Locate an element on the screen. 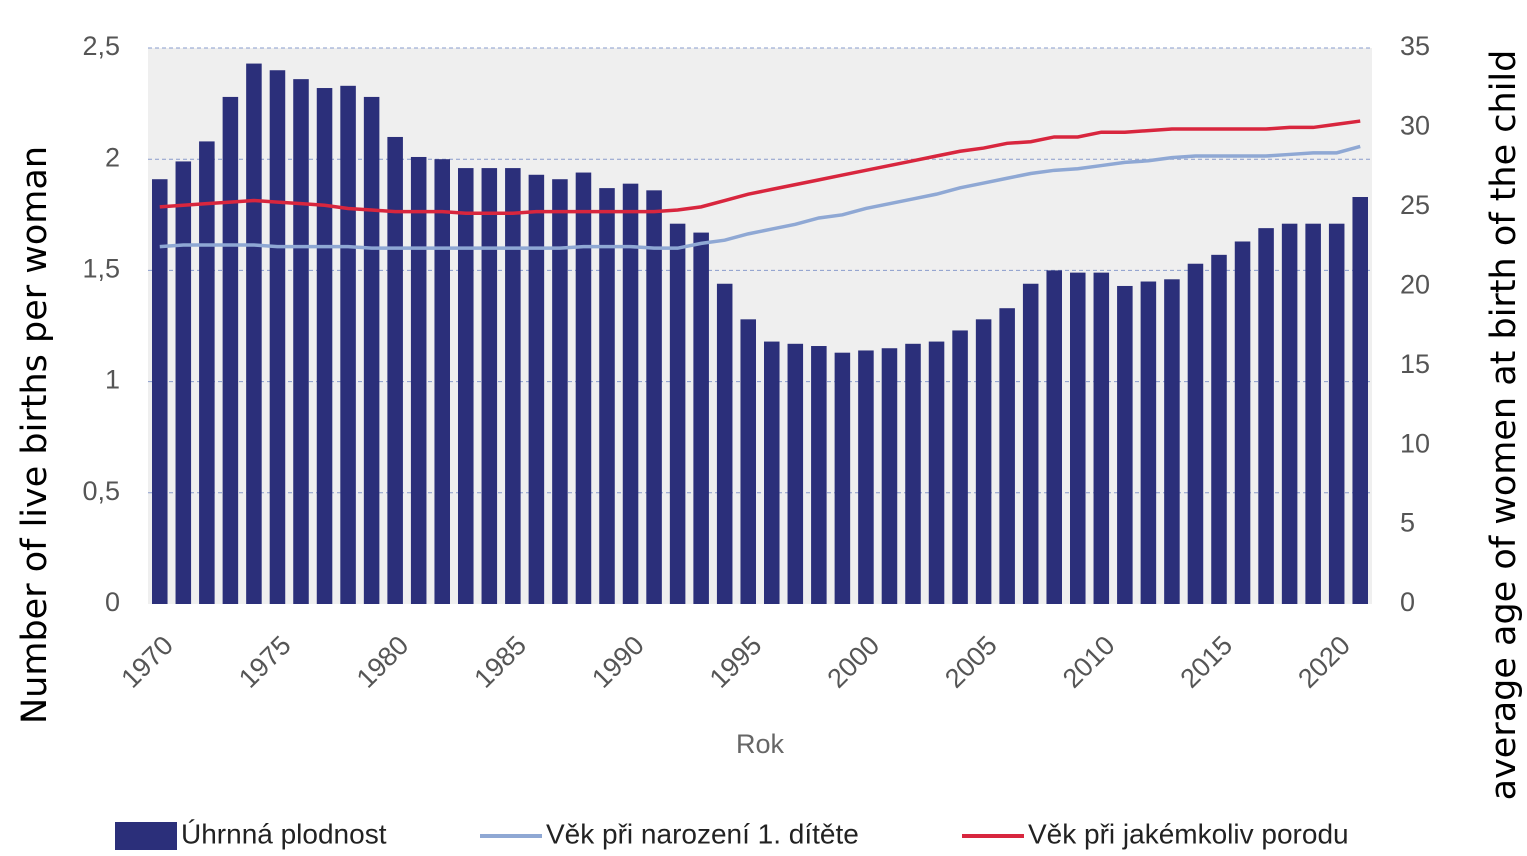 Image resolution: width=1527 pixels, height=856 pixels. y2-tick-label: 5 is located at coordinates (1407, 523).